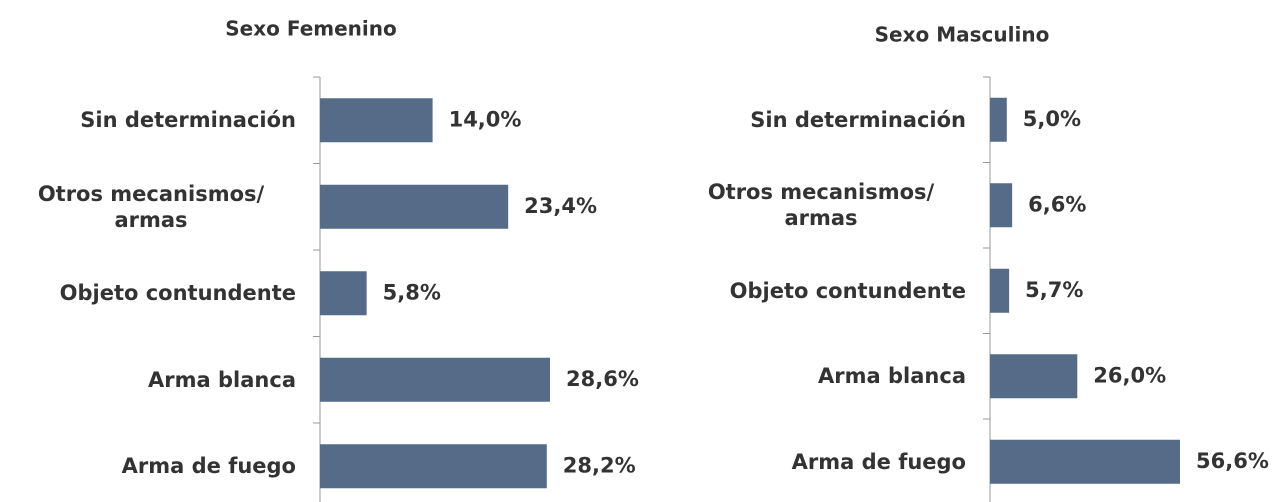 This screenshot has width=1279, height=502. Describe the element at coordinates (485, 119) in the screenshot. I see `value-label: 14,0%` at that location.